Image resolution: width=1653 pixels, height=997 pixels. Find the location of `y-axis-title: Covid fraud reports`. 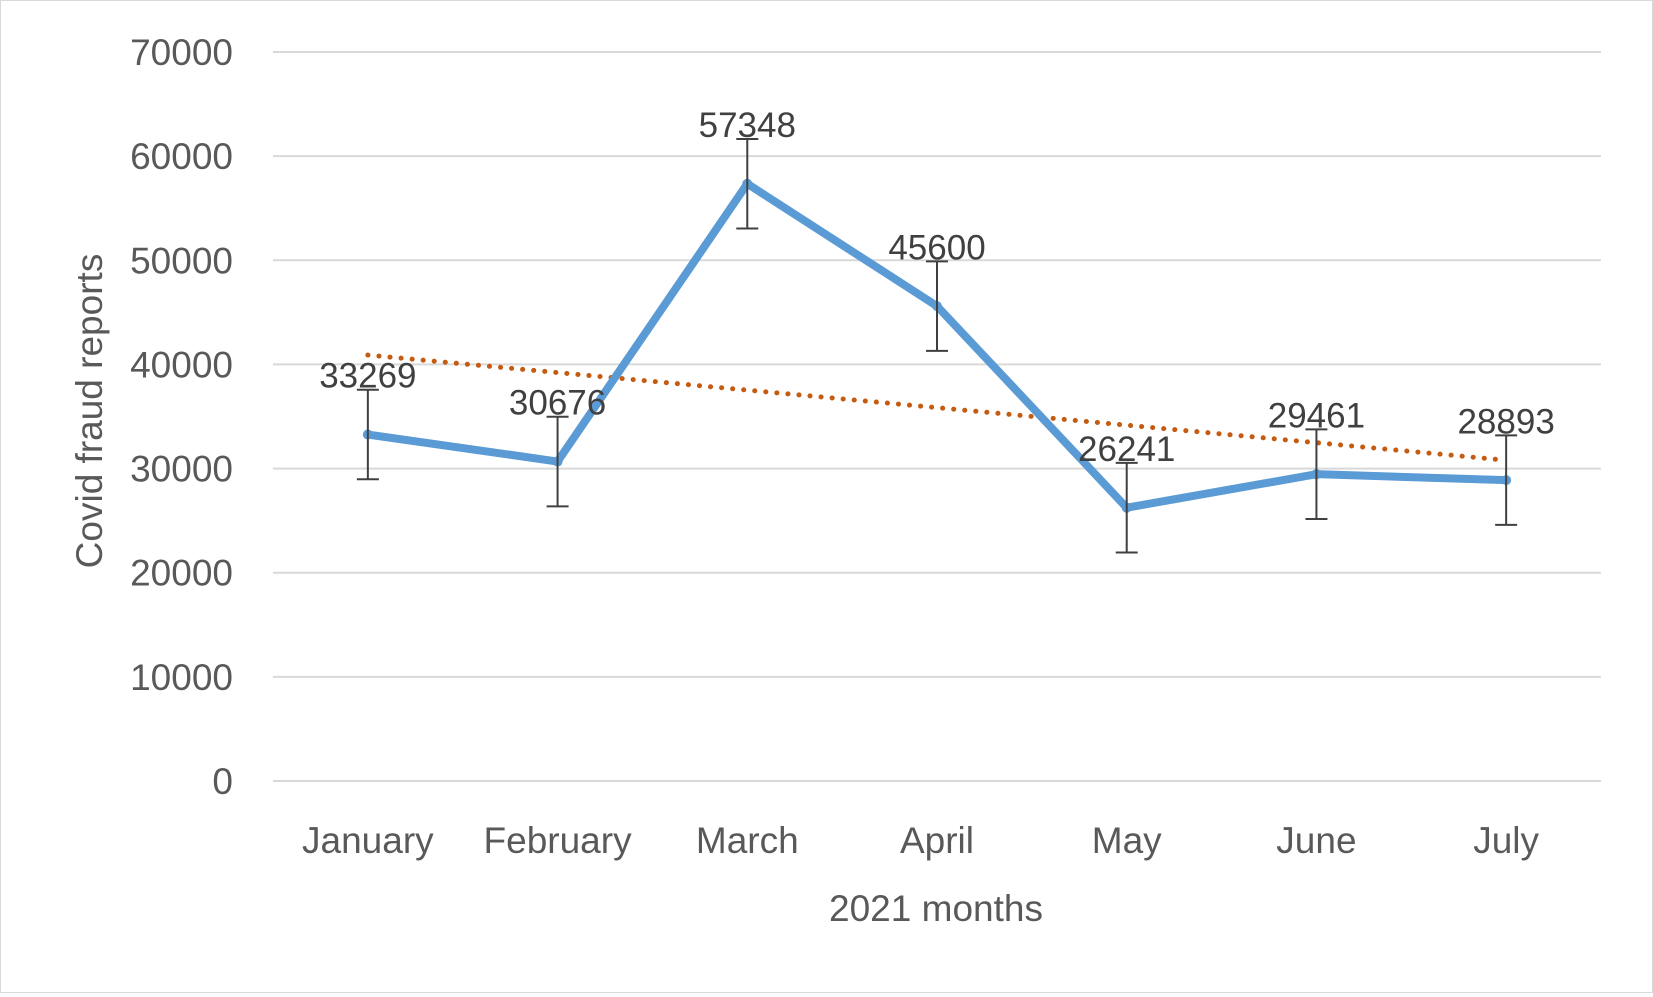

y-axis-title: Covid fraud reports is located at coordinates (89, 411).